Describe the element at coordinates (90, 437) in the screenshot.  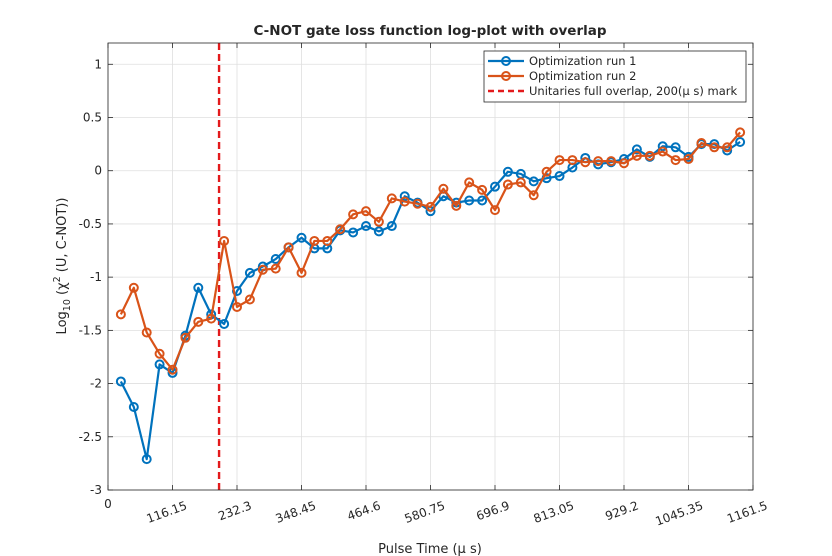
I see `y-tick-label: -2.5` at that location.